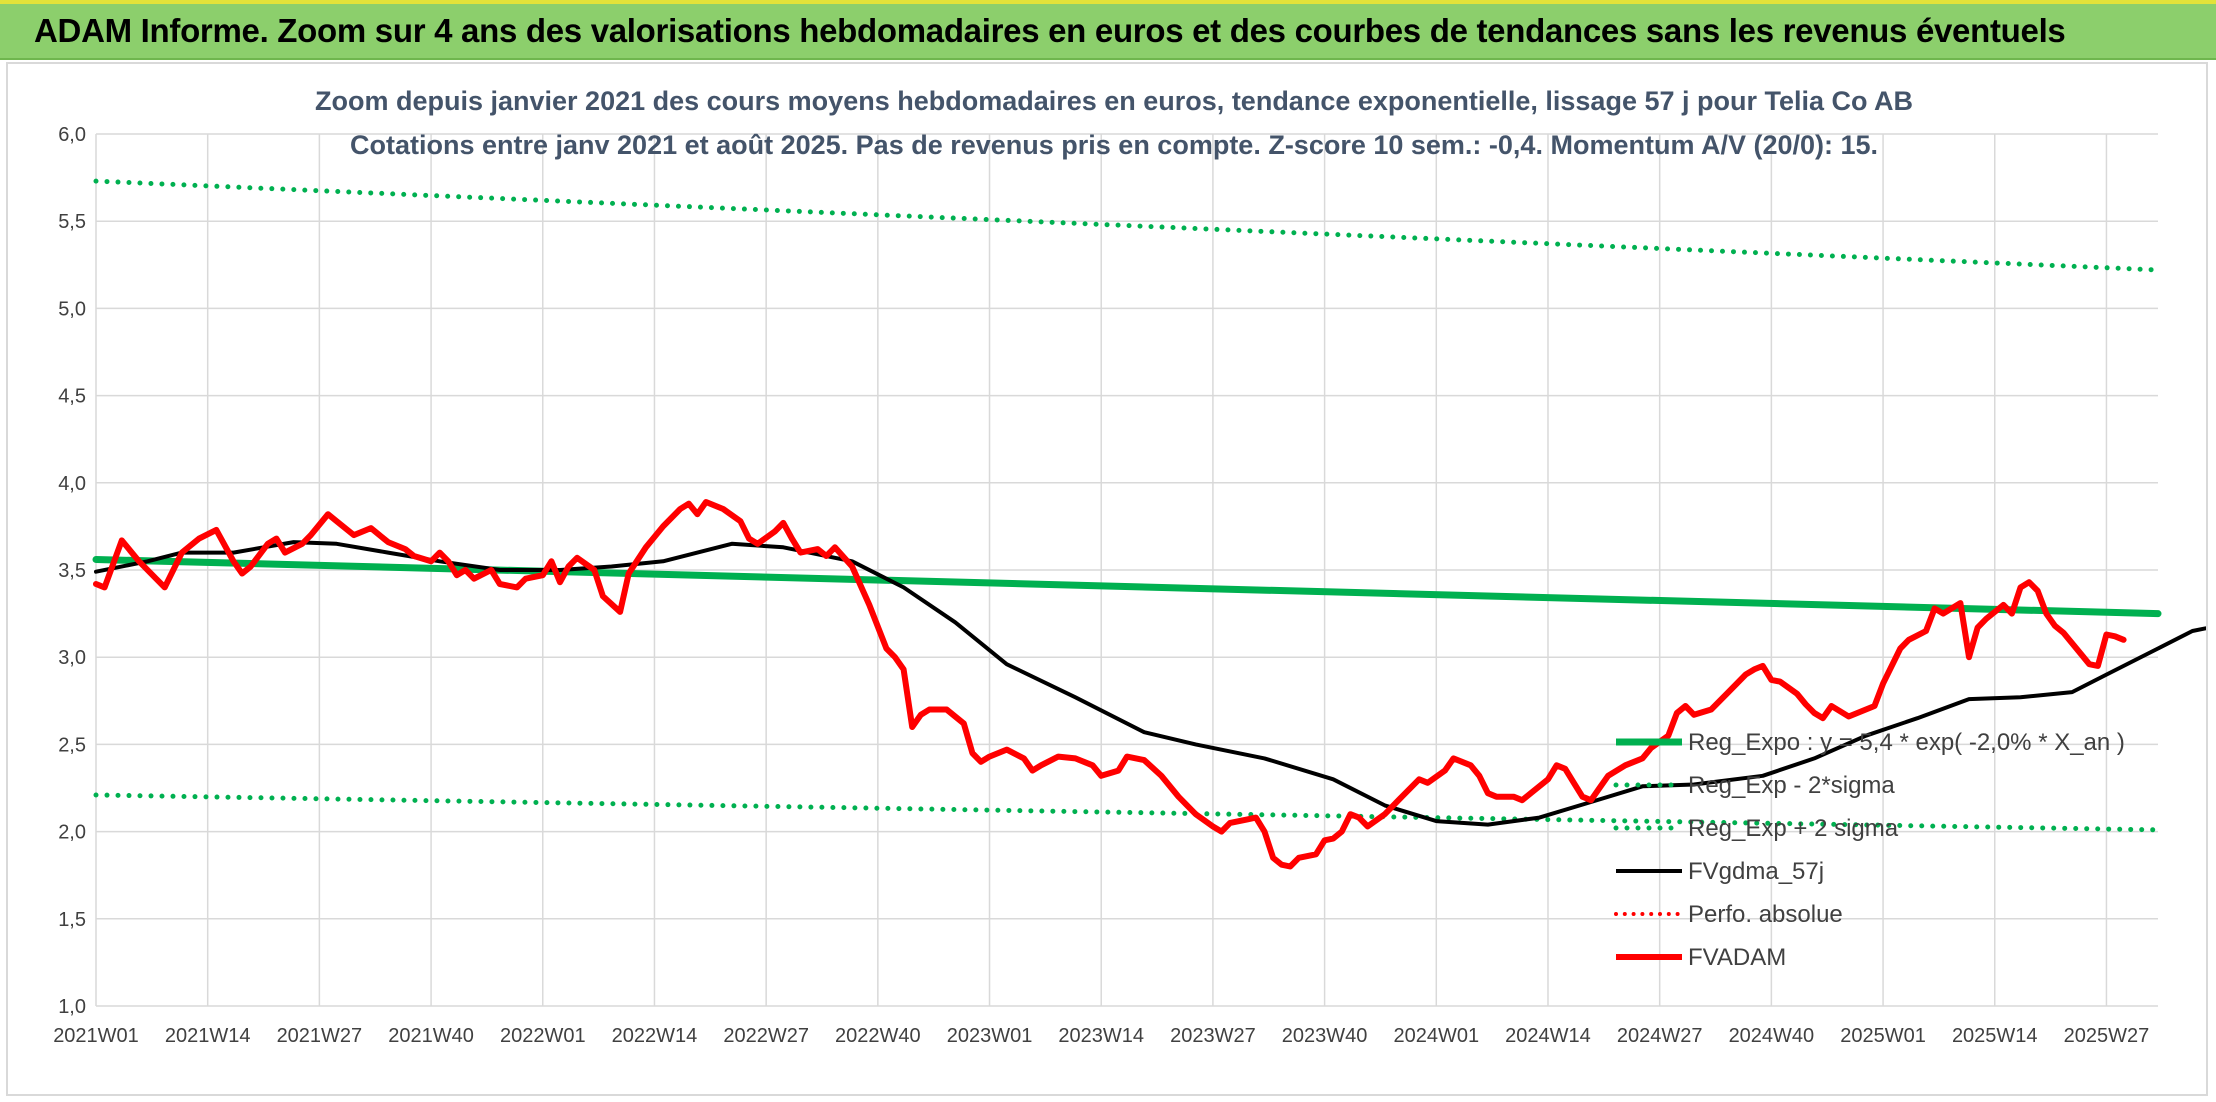  Describe the element at coordinates (1101, 1036) in the screenshot. I see `x-tick-label: 2023W14` at that location.